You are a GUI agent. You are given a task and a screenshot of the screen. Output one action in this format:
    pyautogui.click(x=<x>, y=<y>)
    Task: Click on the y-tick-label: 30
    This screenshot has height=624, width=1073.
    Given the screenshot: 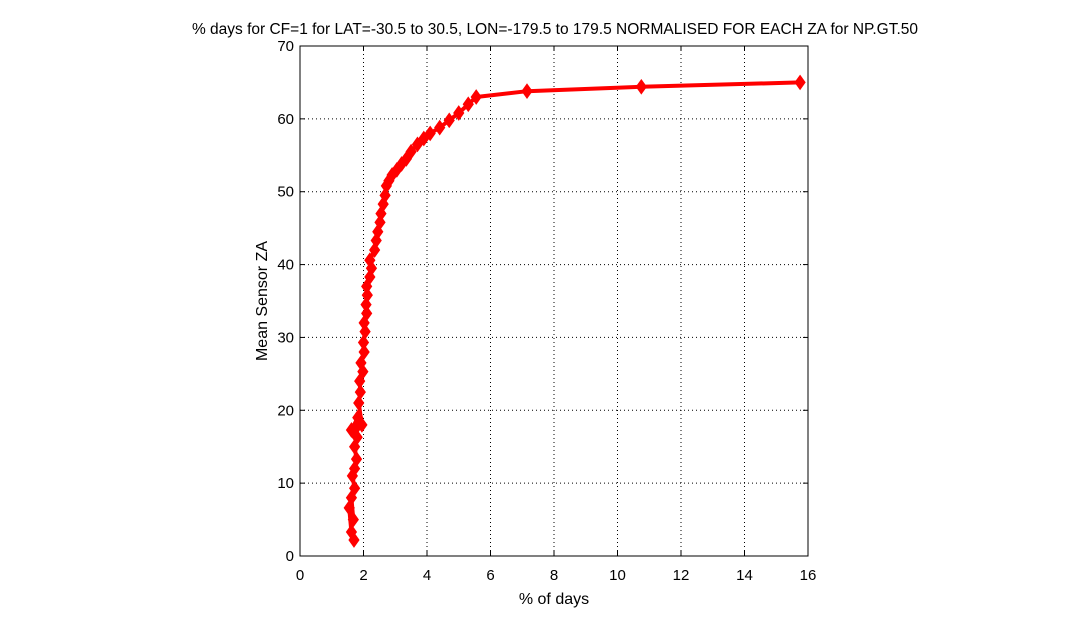 What is the action you would take?
    pyautogui.click(x=285, y=337)
    